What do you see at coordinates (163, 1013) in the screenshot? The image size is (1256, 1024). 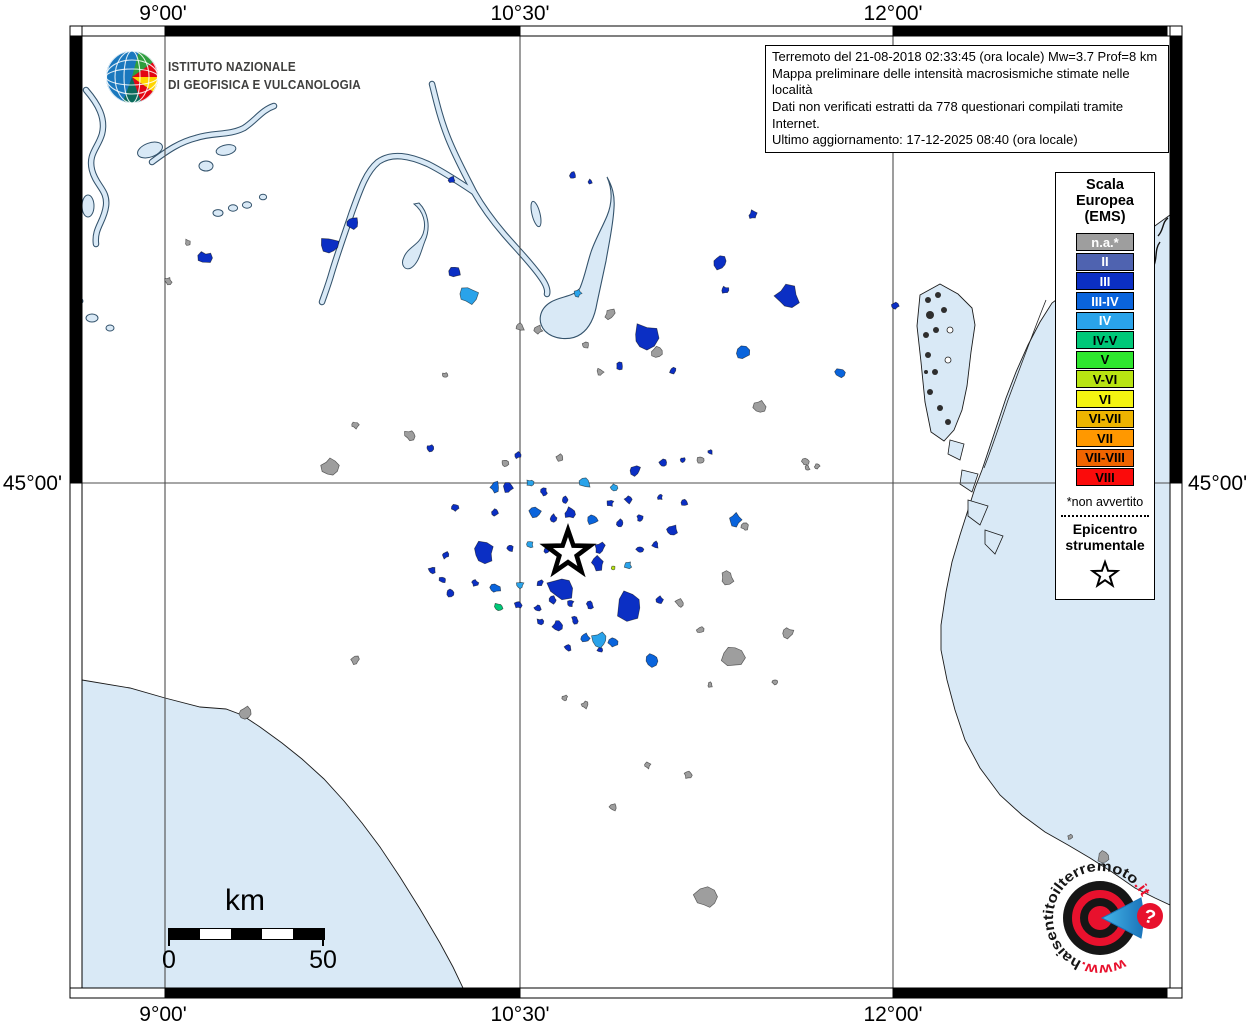 I see `axis-label-bottom-9: 9°00'` at bounding box center [163, 1013].